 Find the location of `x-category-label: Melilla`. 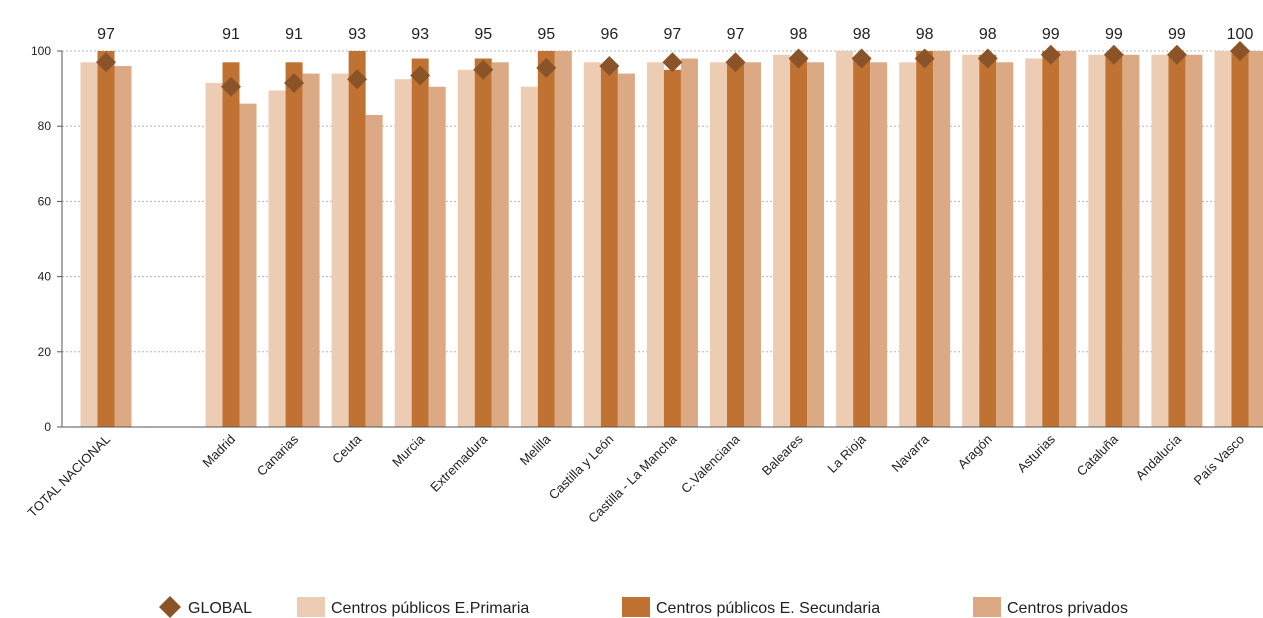

x-category-label: Melilla is located at coordinates (535, 449).